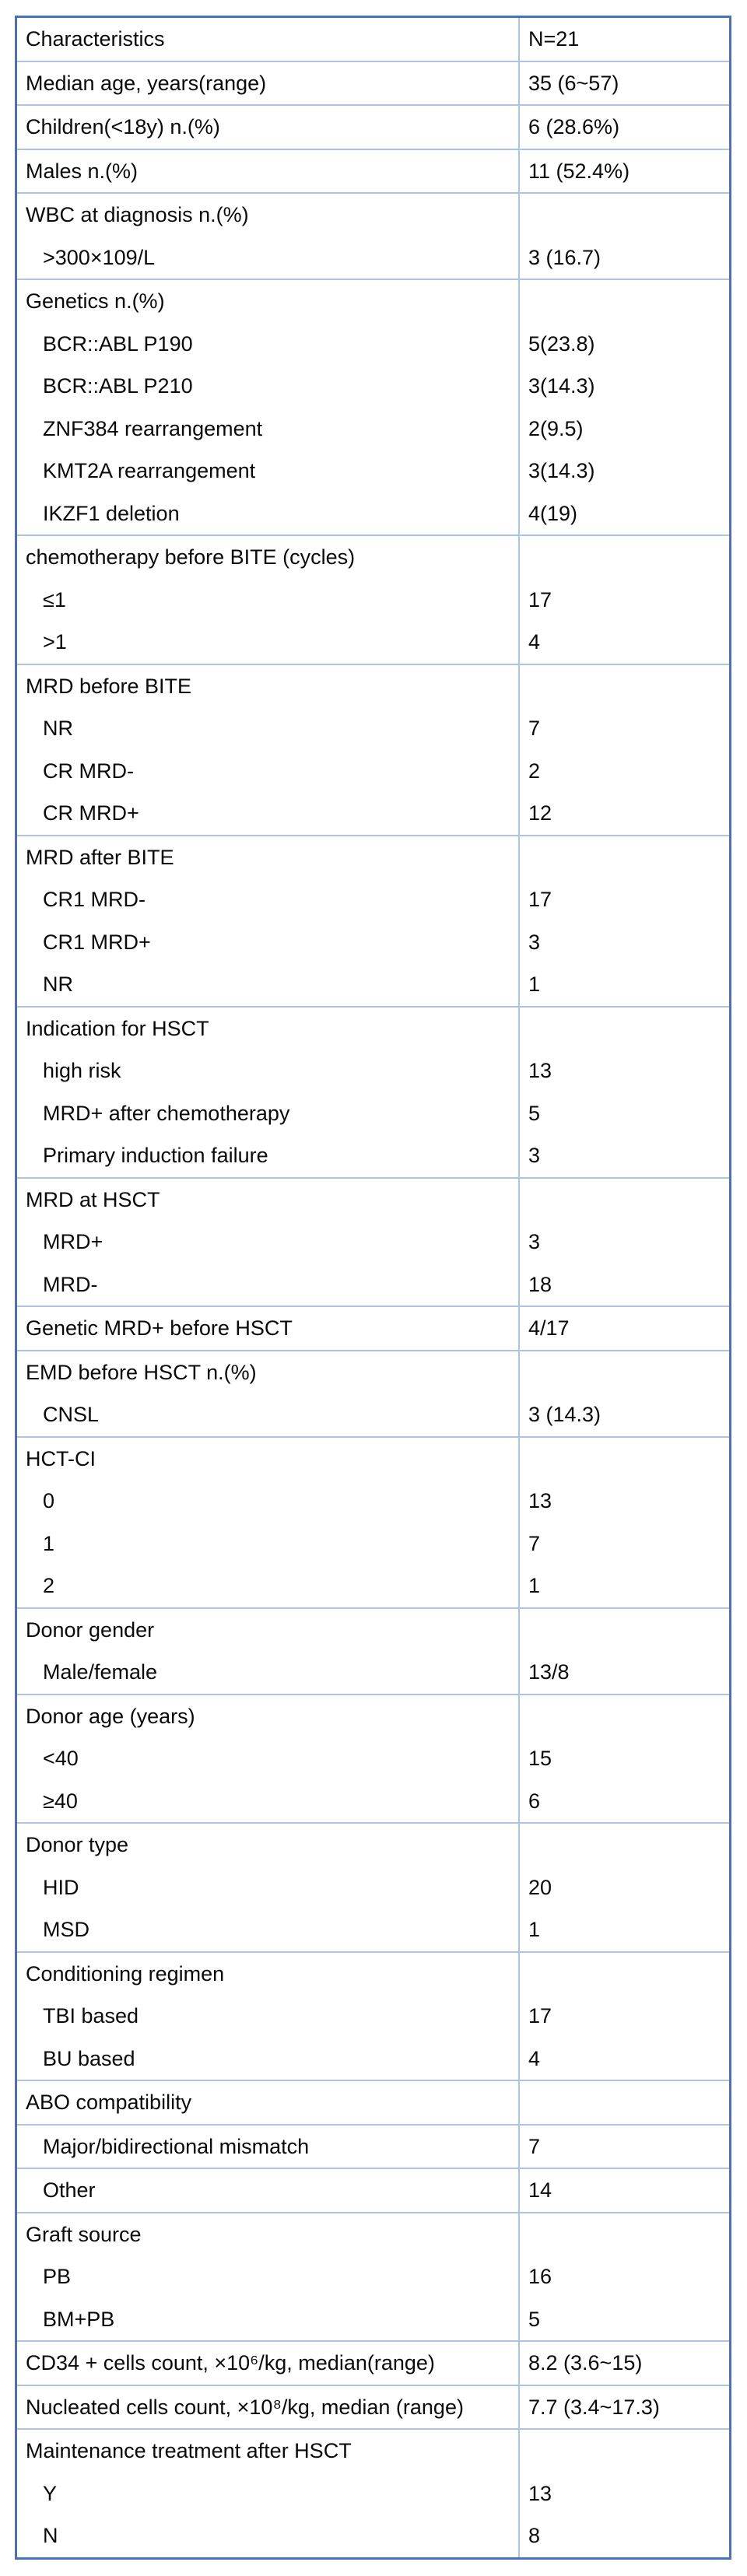  What do you see at coordinates (540, 1758) in the screenshot?
I see `row-value: 15` at bounding box center [540, 1758].